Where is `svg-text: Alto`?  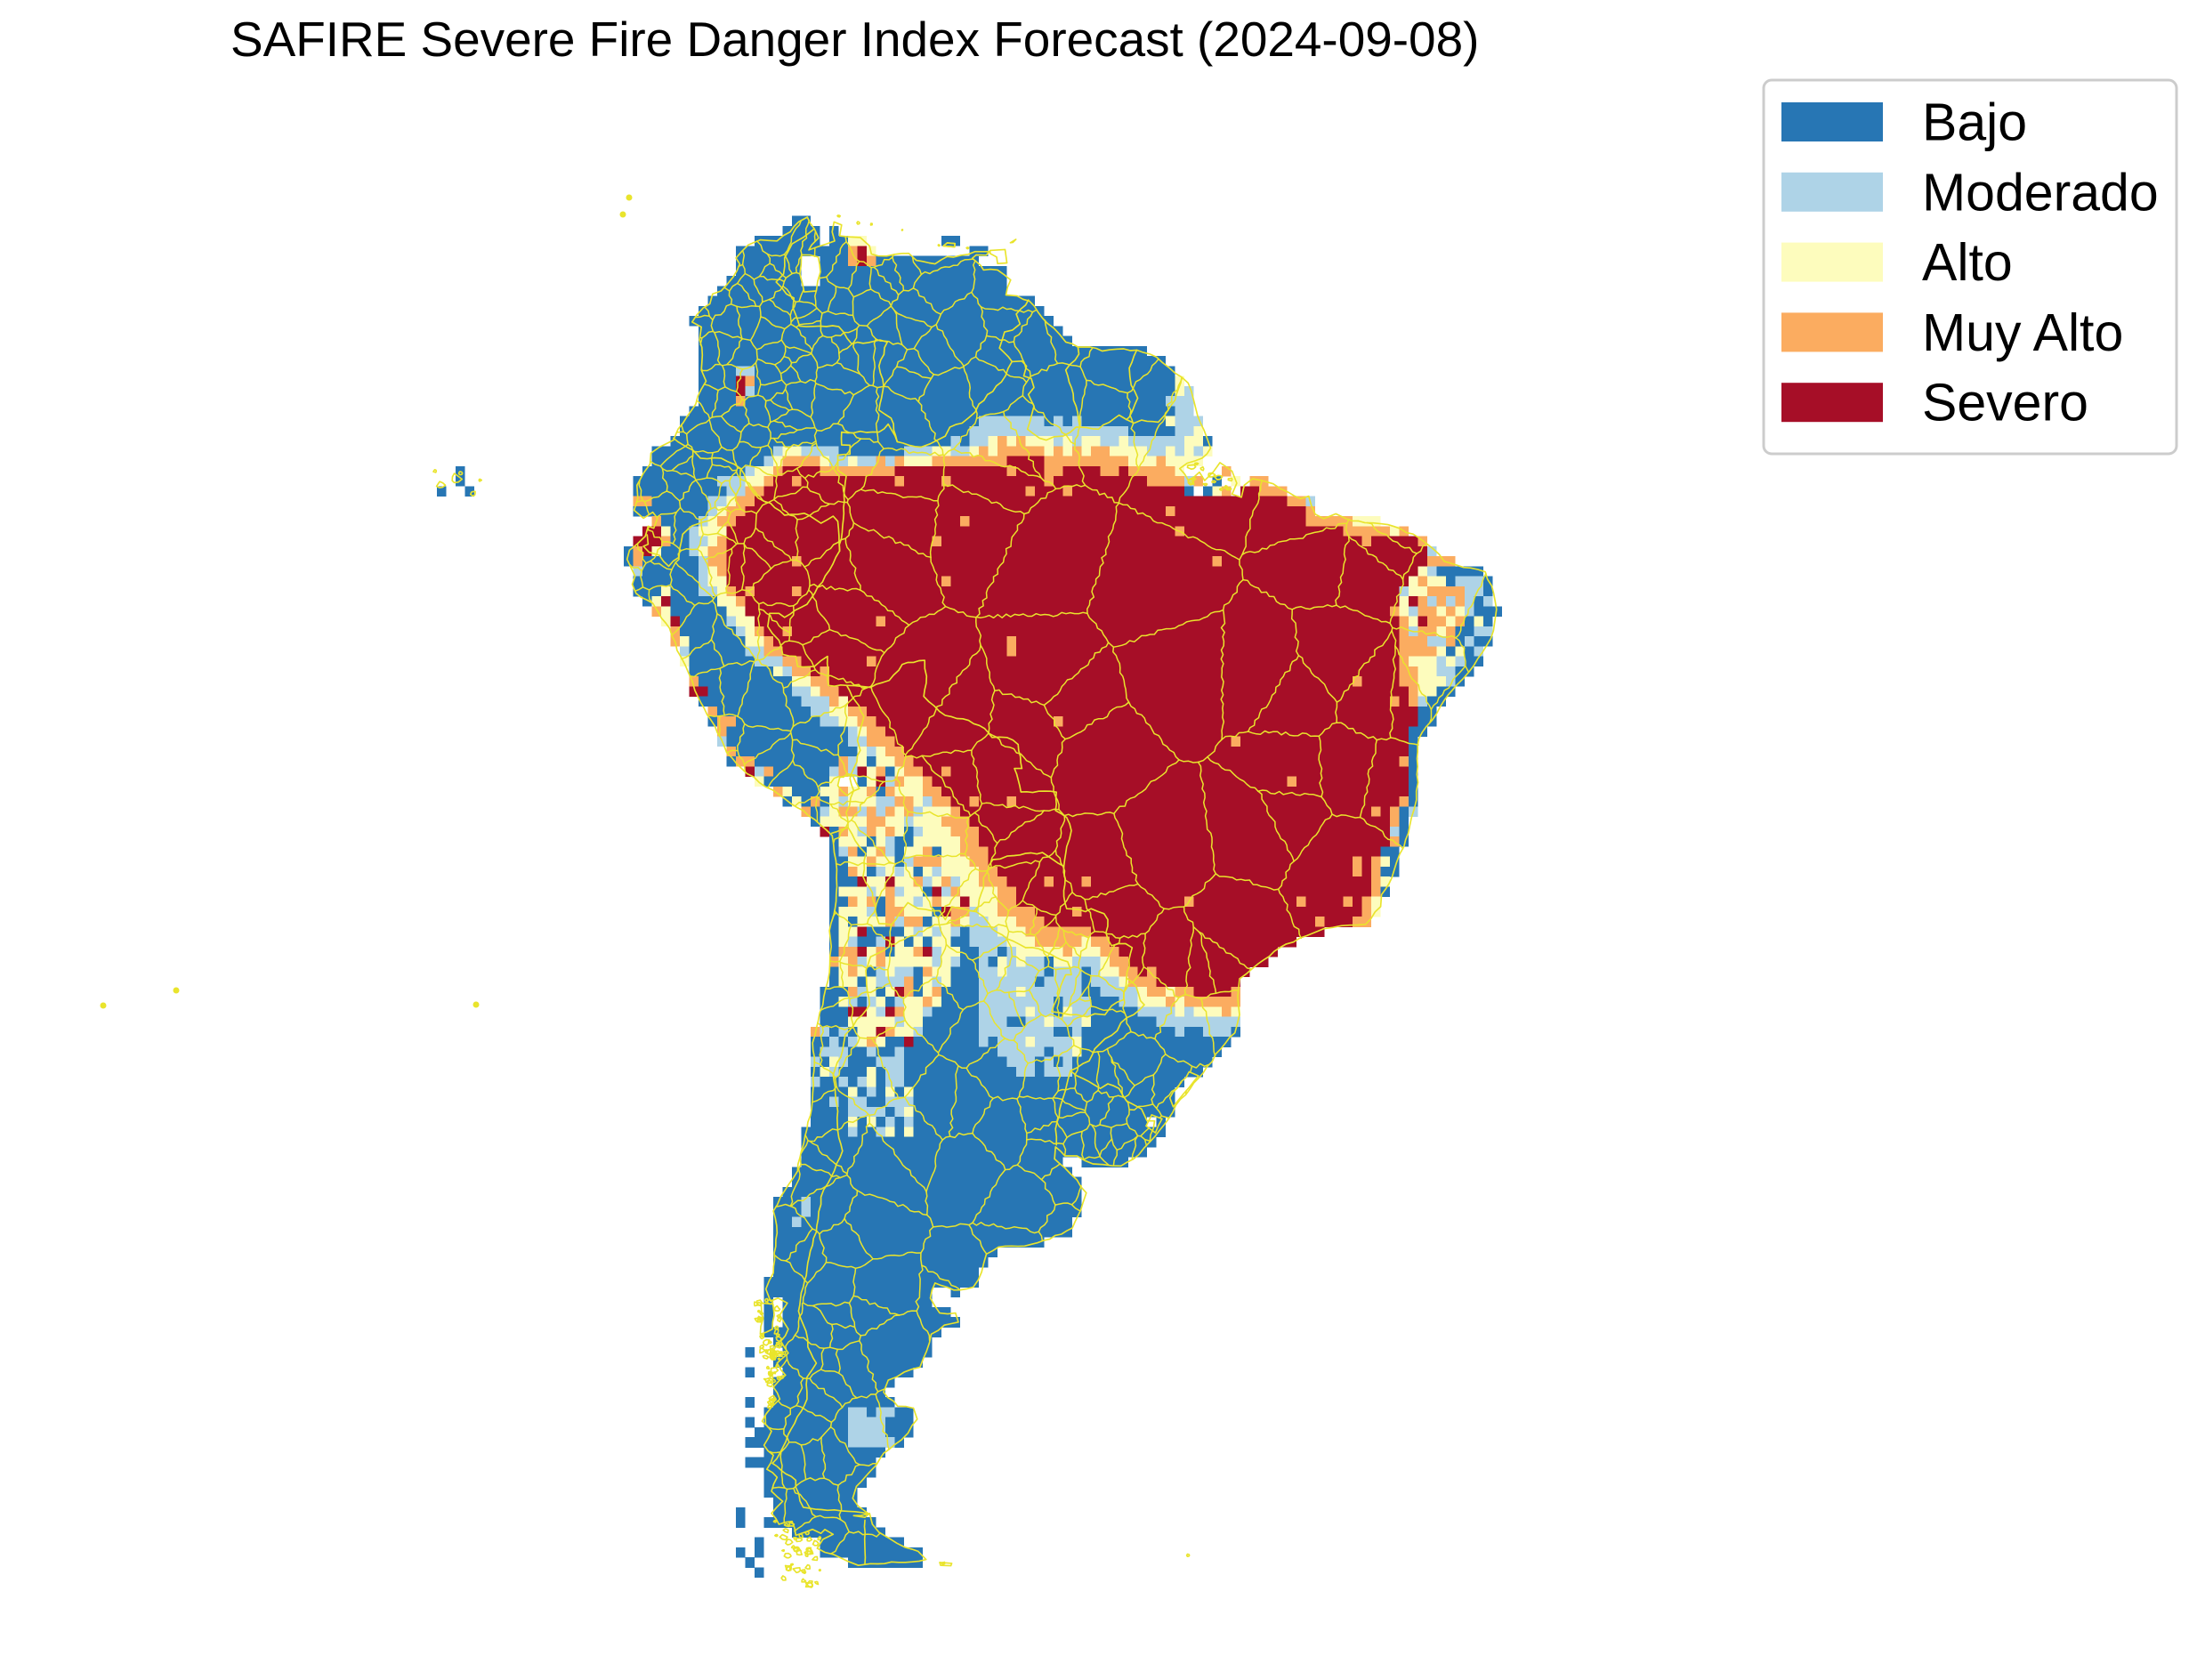 svg-text: Alto is located at coordinates (1967, 262).